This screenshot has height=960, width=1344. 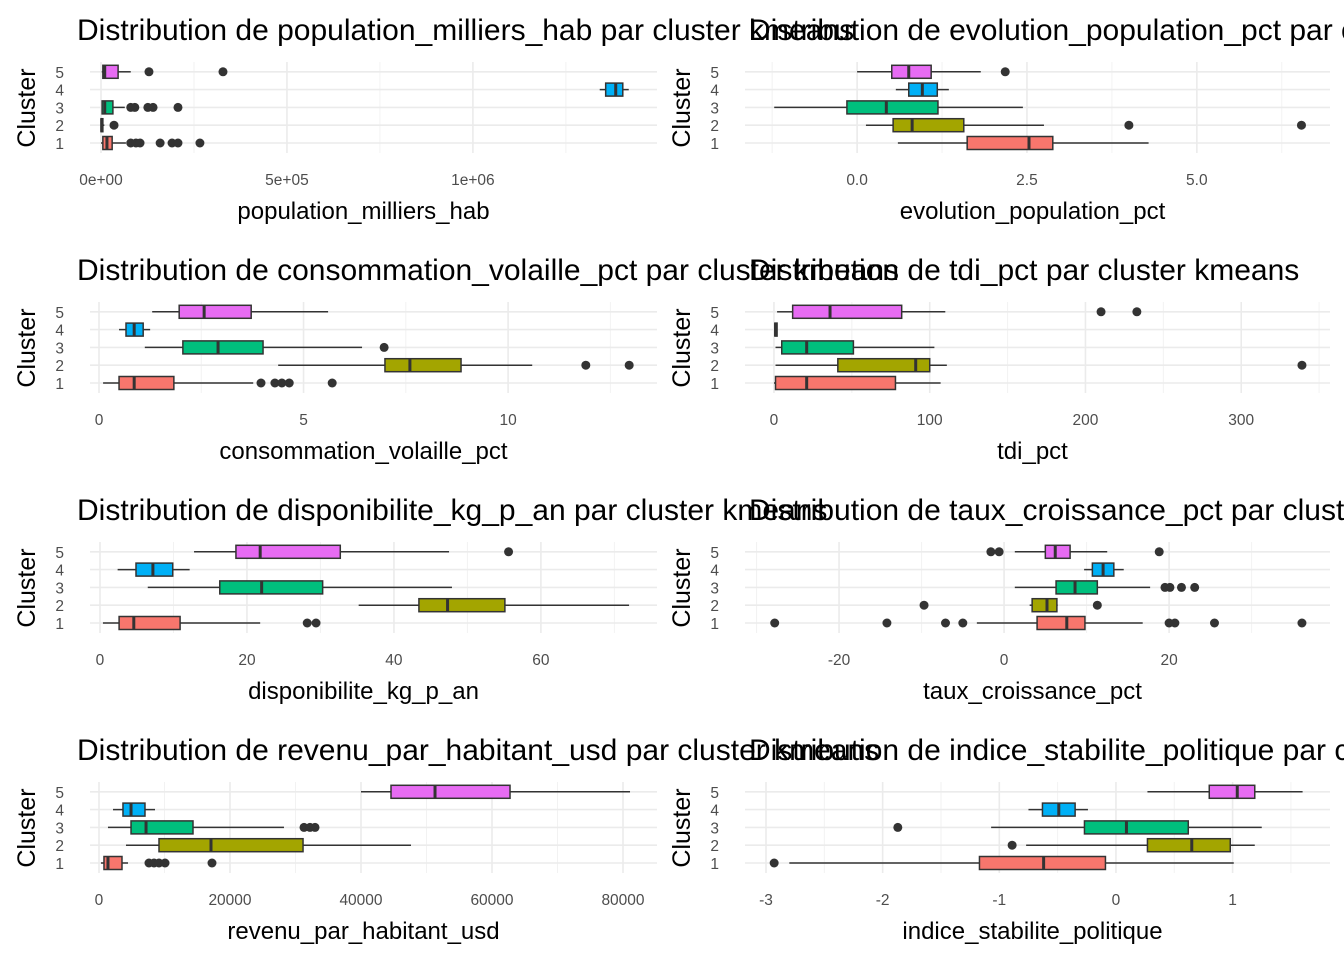 I want to click on x-tick-label: 10, so click(x=508, y=420).